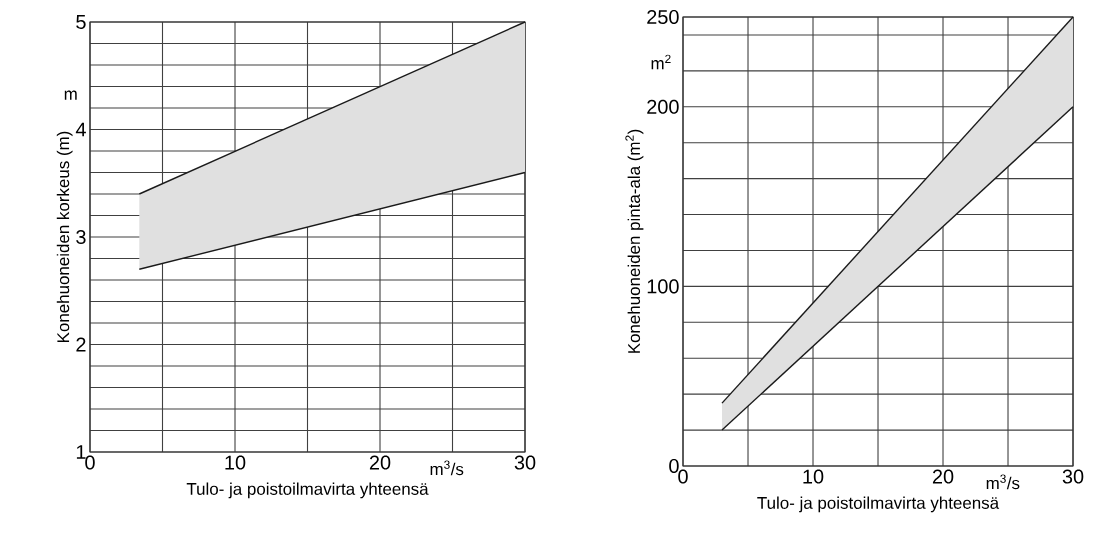 The height and width of the screenshot is (541, 1098). What do you see at coordinates (80, 129) in the screenshot?
I see `y-tick-label: 4` at bounding box center [80, 129].